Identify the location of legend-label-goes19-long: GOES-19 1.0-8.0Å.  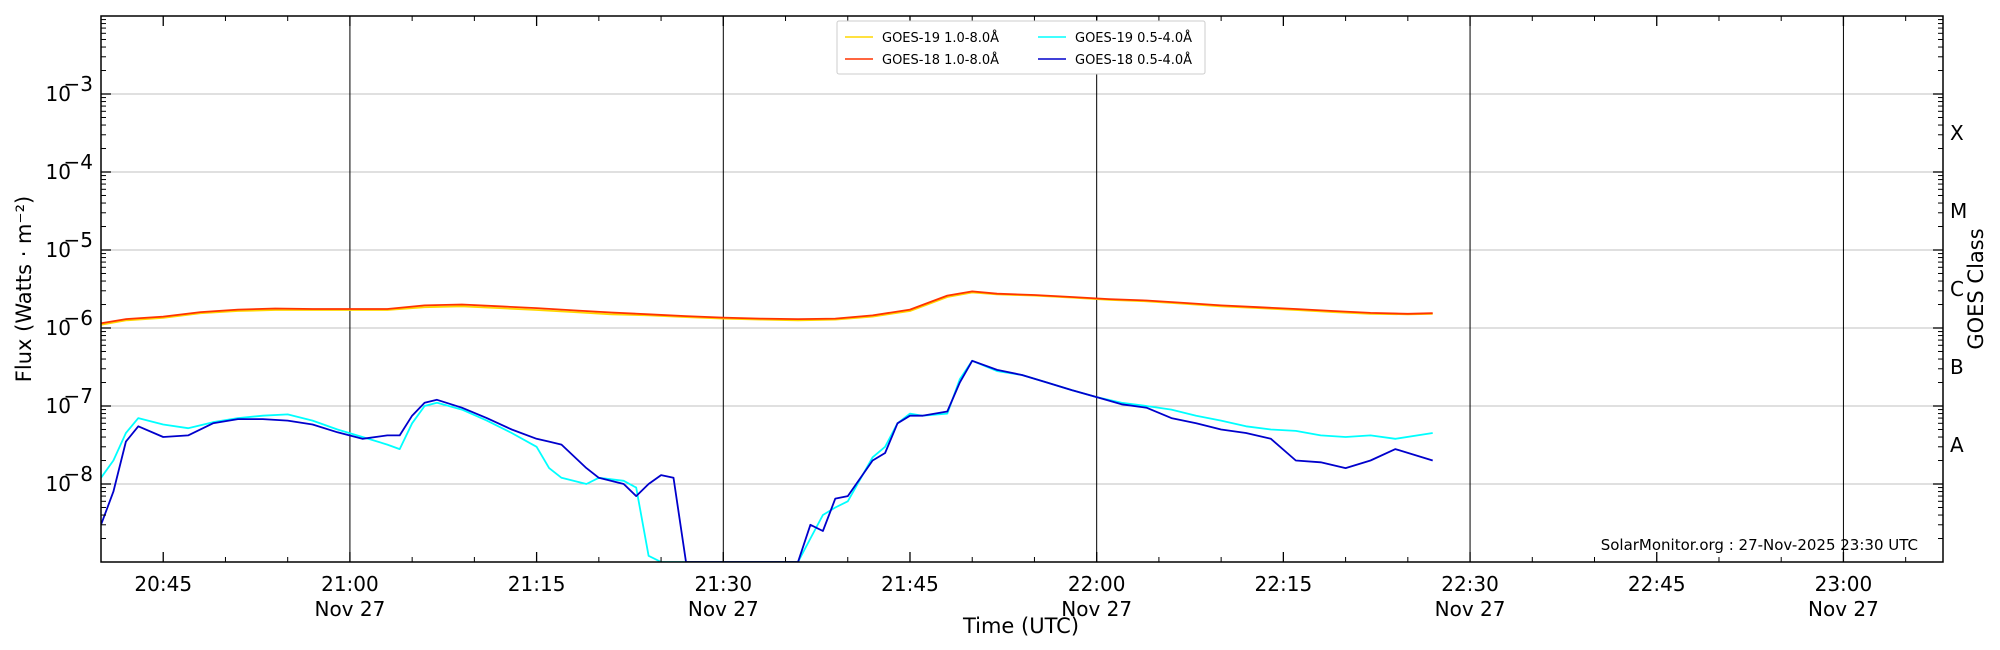
(940, 38).